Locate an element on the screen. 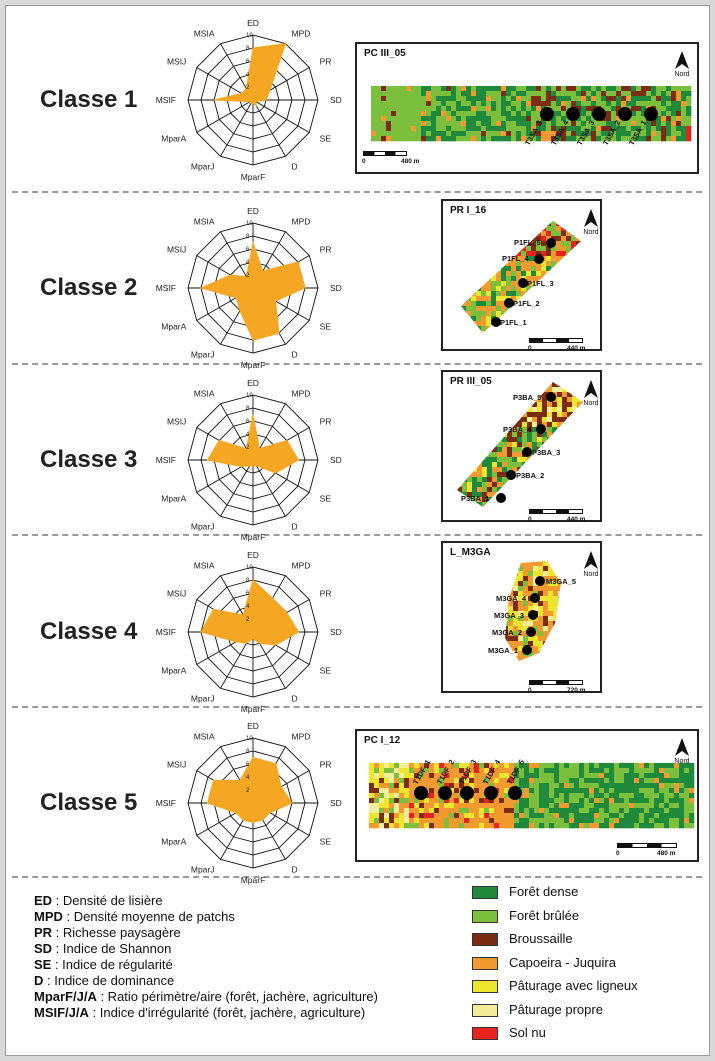 The image size is (715, 1061). legend-label: Pâturage propre is located at coordinates (556, 1009).